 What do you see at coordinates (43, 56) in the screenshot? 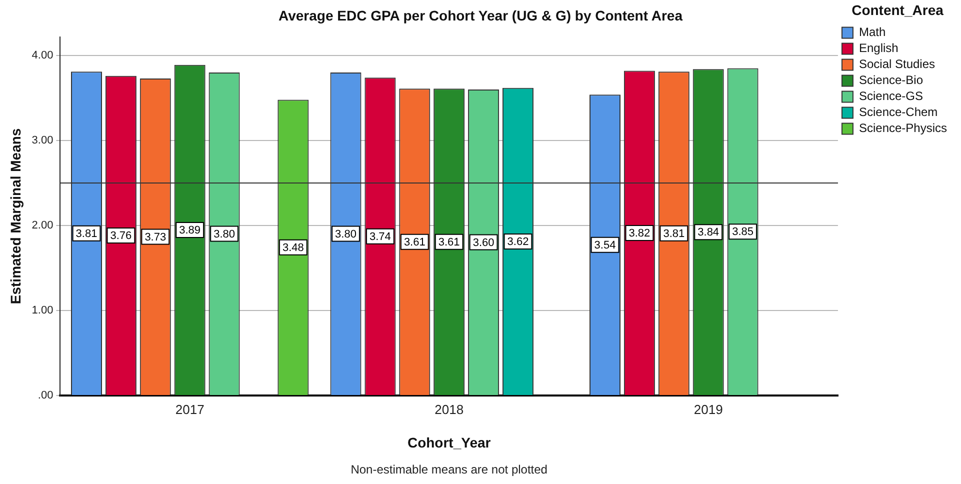
I see `y-tick-label: 4.00` at bounding box center [43, 56].